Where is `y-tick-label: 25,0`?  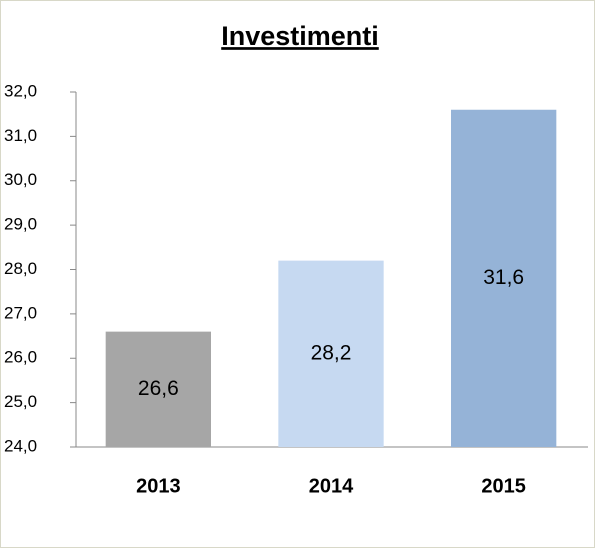
y-tick-label: 25,0 is located at coordinates (20, 401).